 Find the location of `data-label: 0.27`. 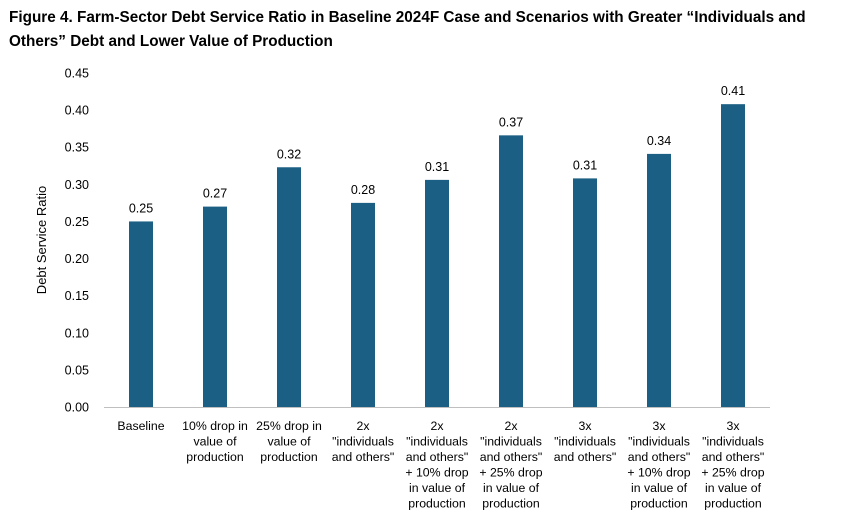

data-label: 0.27 is located at coordinates (215, 194).